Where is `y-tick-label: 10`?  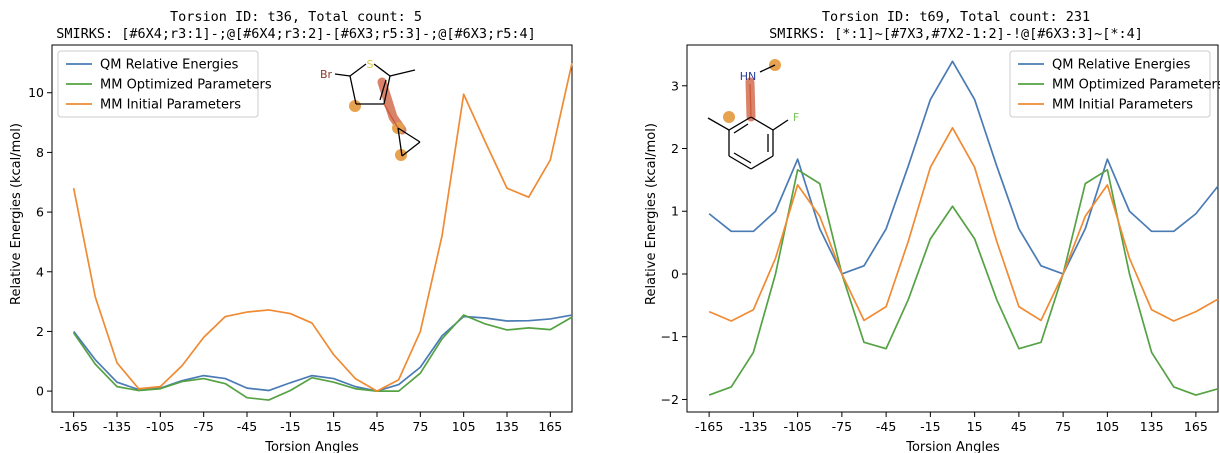
y-tick-label: 10 is located at coordinates (36, 92).